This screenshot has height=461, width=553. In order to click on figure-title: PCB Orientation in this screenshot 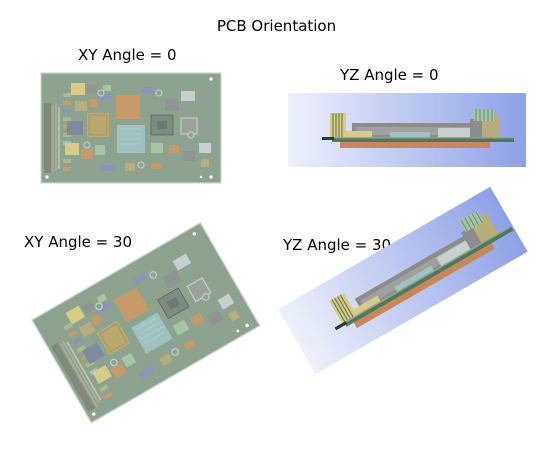, I will do `click(276, 26)`.